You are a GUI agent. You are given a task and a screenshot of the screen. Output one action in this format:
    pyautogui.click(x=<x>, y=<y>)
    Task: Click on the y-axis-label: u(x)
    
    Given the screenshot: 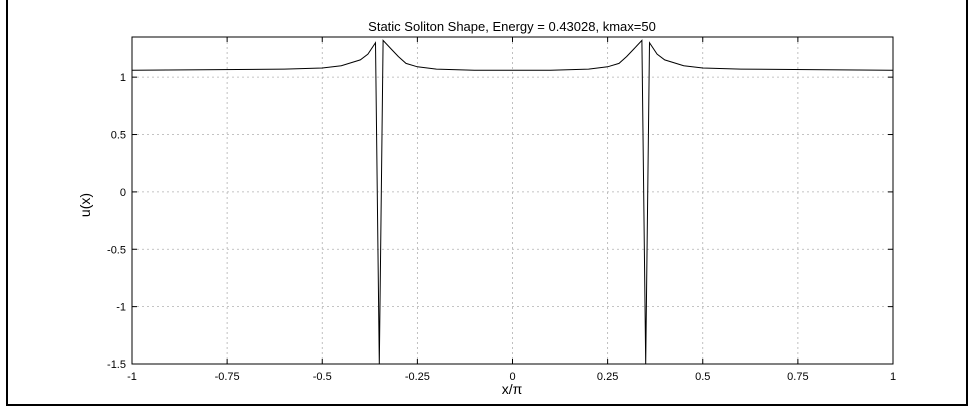 What is the action you would take?
    pyautogui.click(x=85, y=205)
    